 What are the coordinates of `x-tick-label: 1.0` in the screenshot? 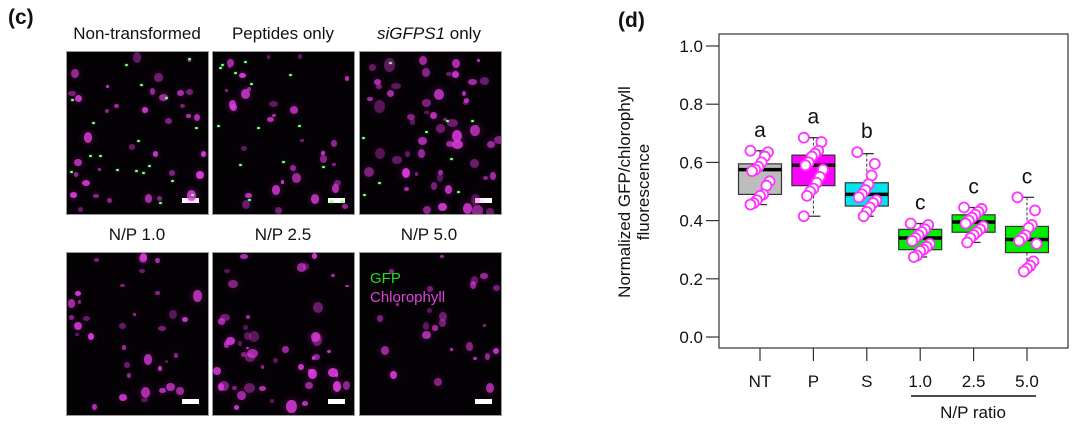 It's located at (920, 381).